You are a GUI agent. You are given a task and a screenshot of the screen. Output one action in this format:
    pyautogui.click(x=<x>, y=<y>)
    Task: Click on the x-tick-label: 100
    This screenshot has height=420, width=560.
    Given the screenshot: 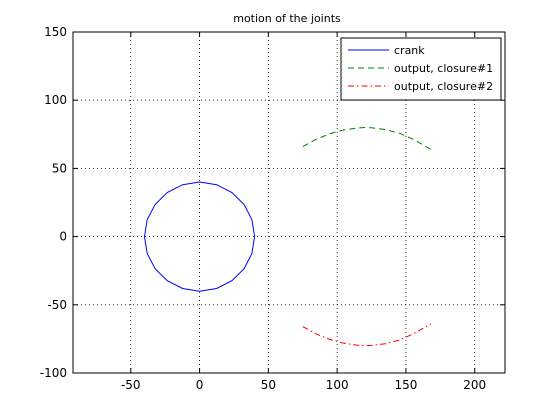 What is the action you would take?
    pyautogui.click(x=337, y=385)
    